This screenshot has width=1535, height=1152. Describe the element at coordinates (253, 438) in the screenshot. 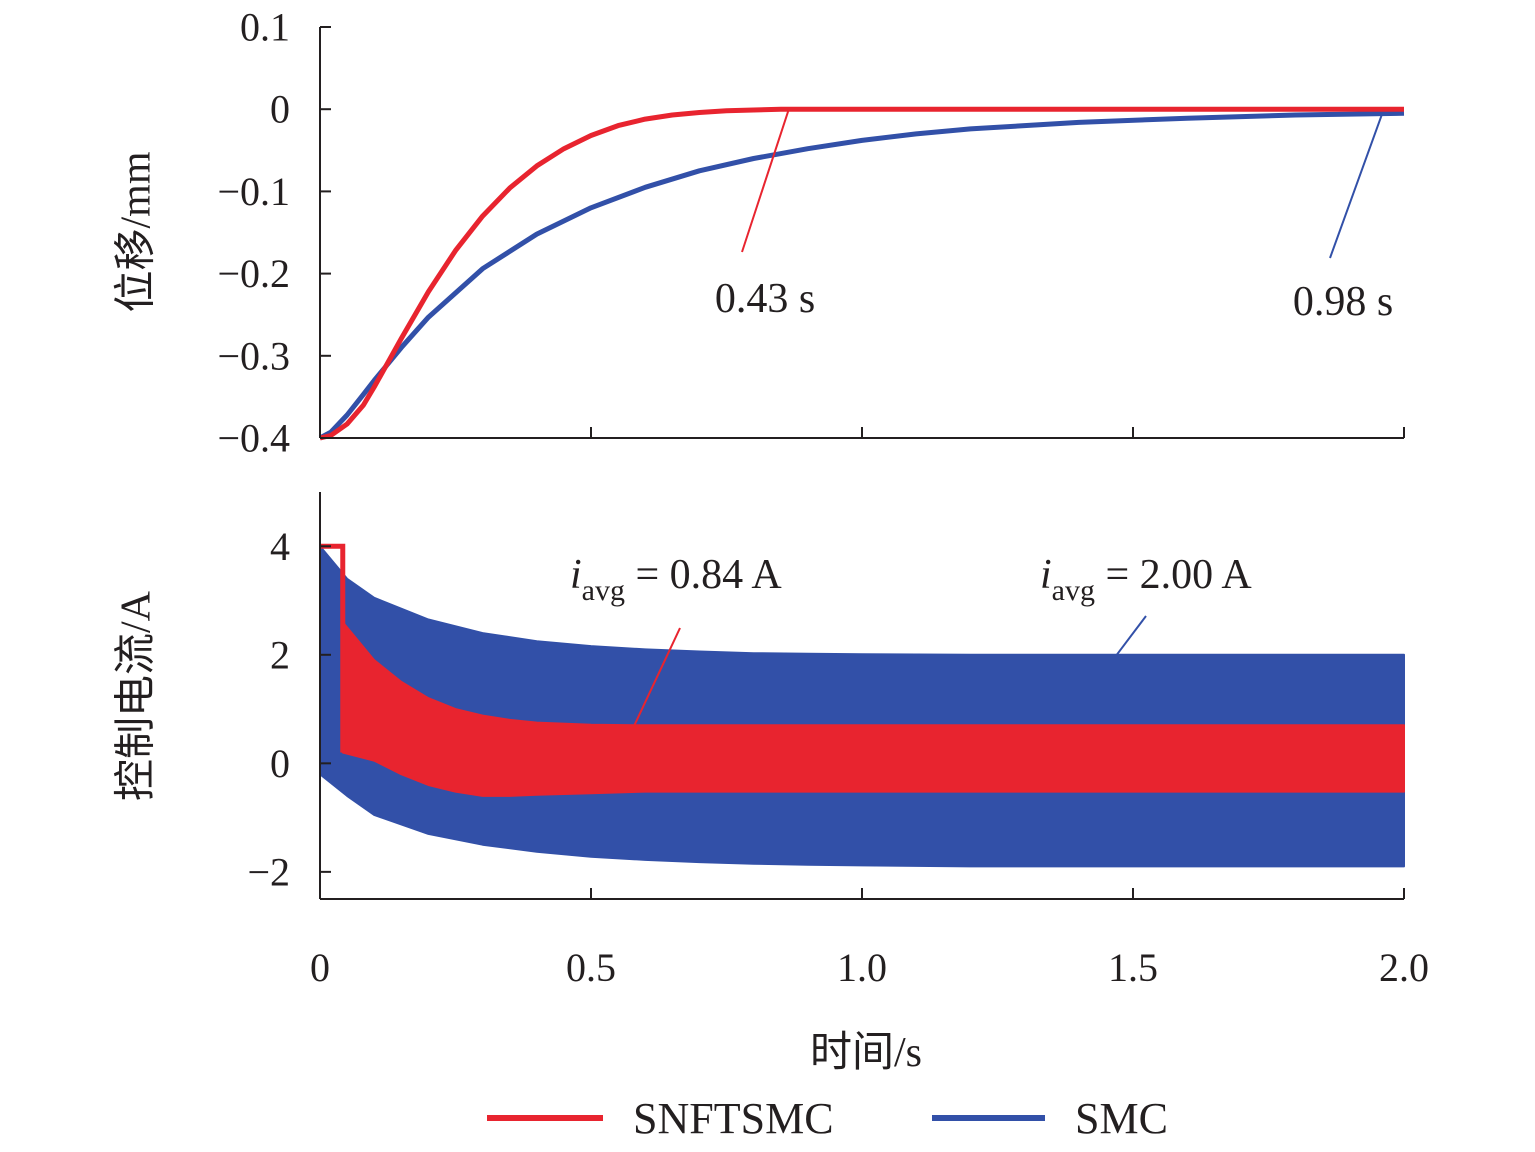

I see `displacement-y-tick-label: −0.4` at that location.